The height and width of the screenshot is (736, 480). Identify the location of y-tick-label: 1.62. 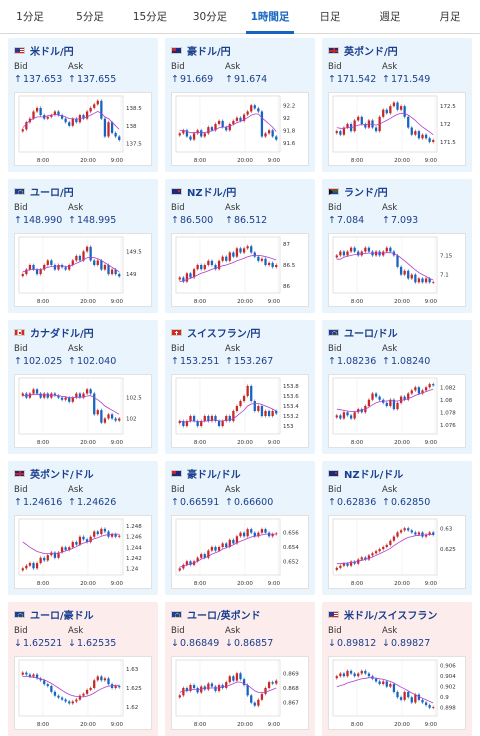
(132, 708).